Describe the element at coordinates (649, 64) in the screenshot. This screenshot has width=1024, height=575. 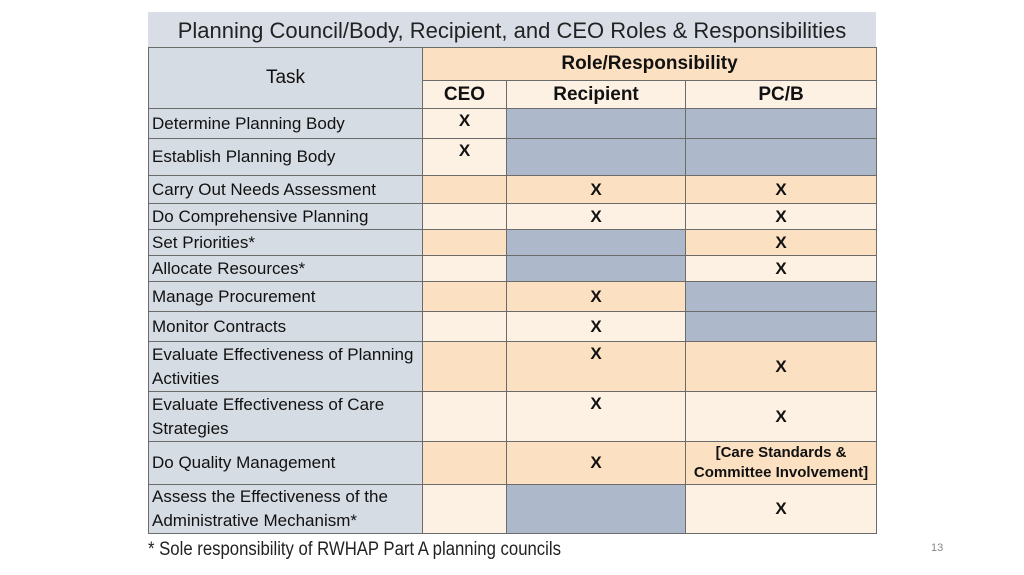
I see `header-group: Role/Responsibility` at that location.